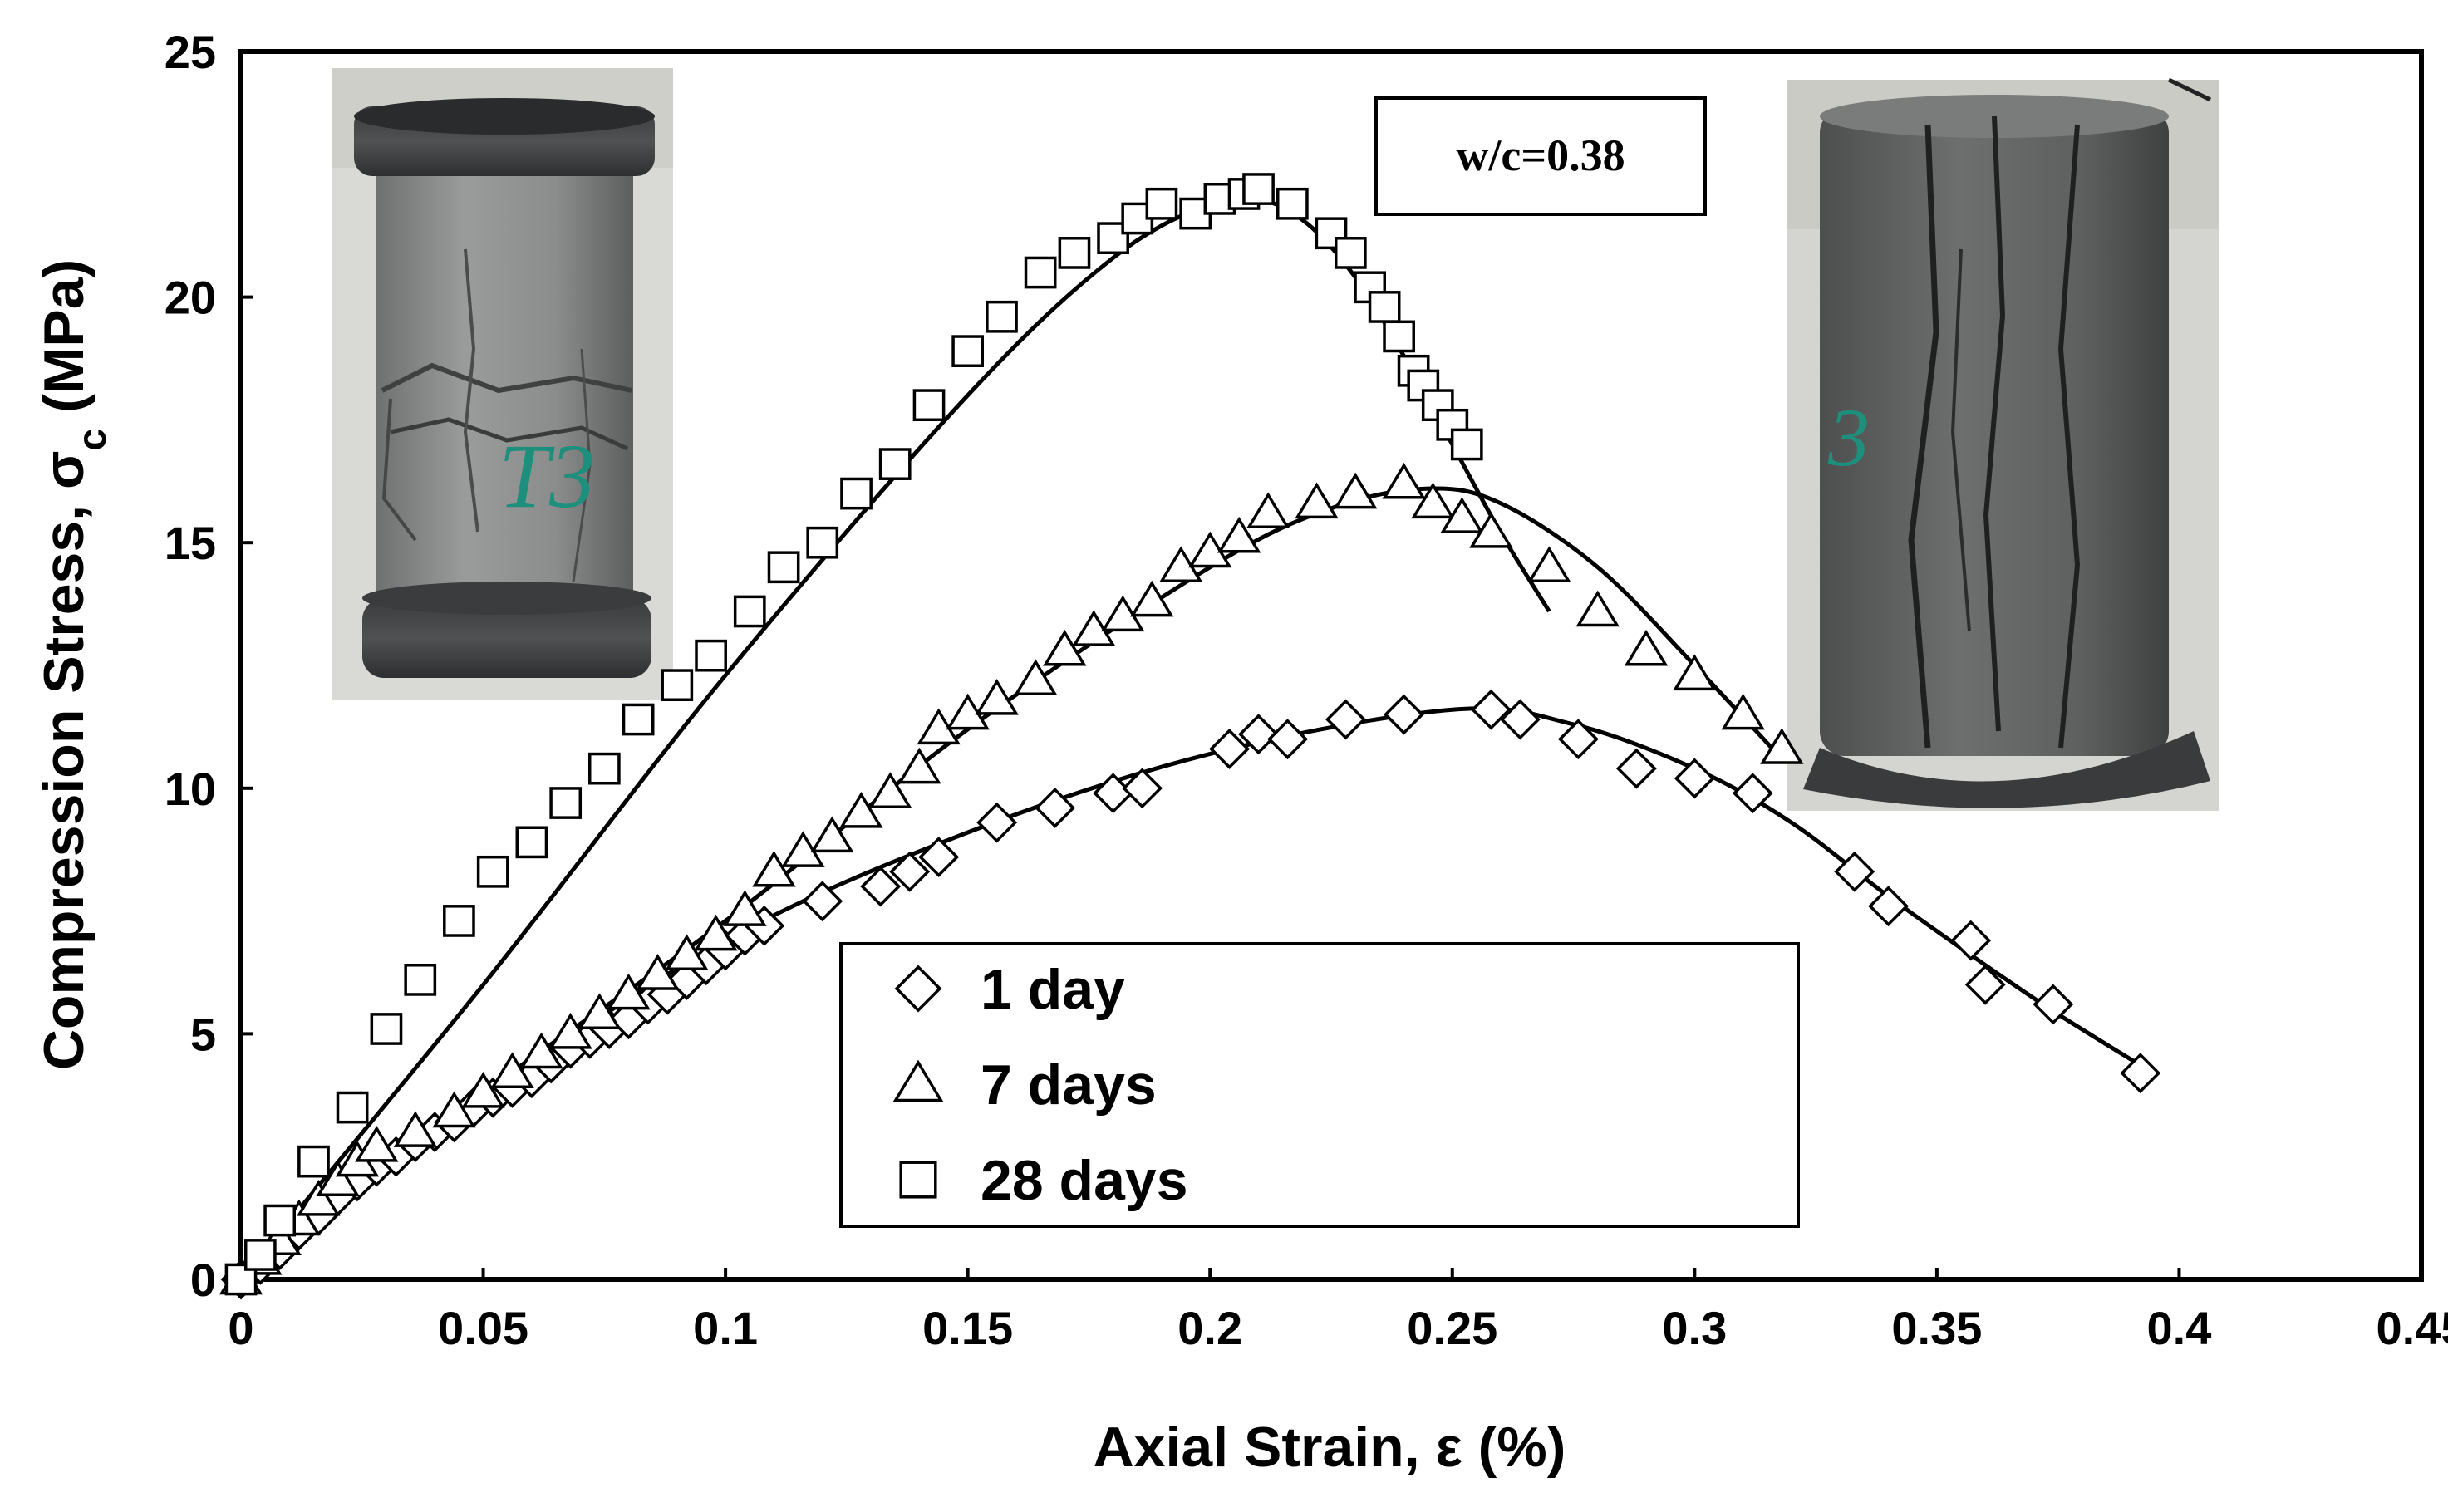 Image resolution: width=2448 pixels, height=1512 pixels. Describe the element at coordinates (190, 789) in the screenshot. I see `y-tick-label: 10` at that location.